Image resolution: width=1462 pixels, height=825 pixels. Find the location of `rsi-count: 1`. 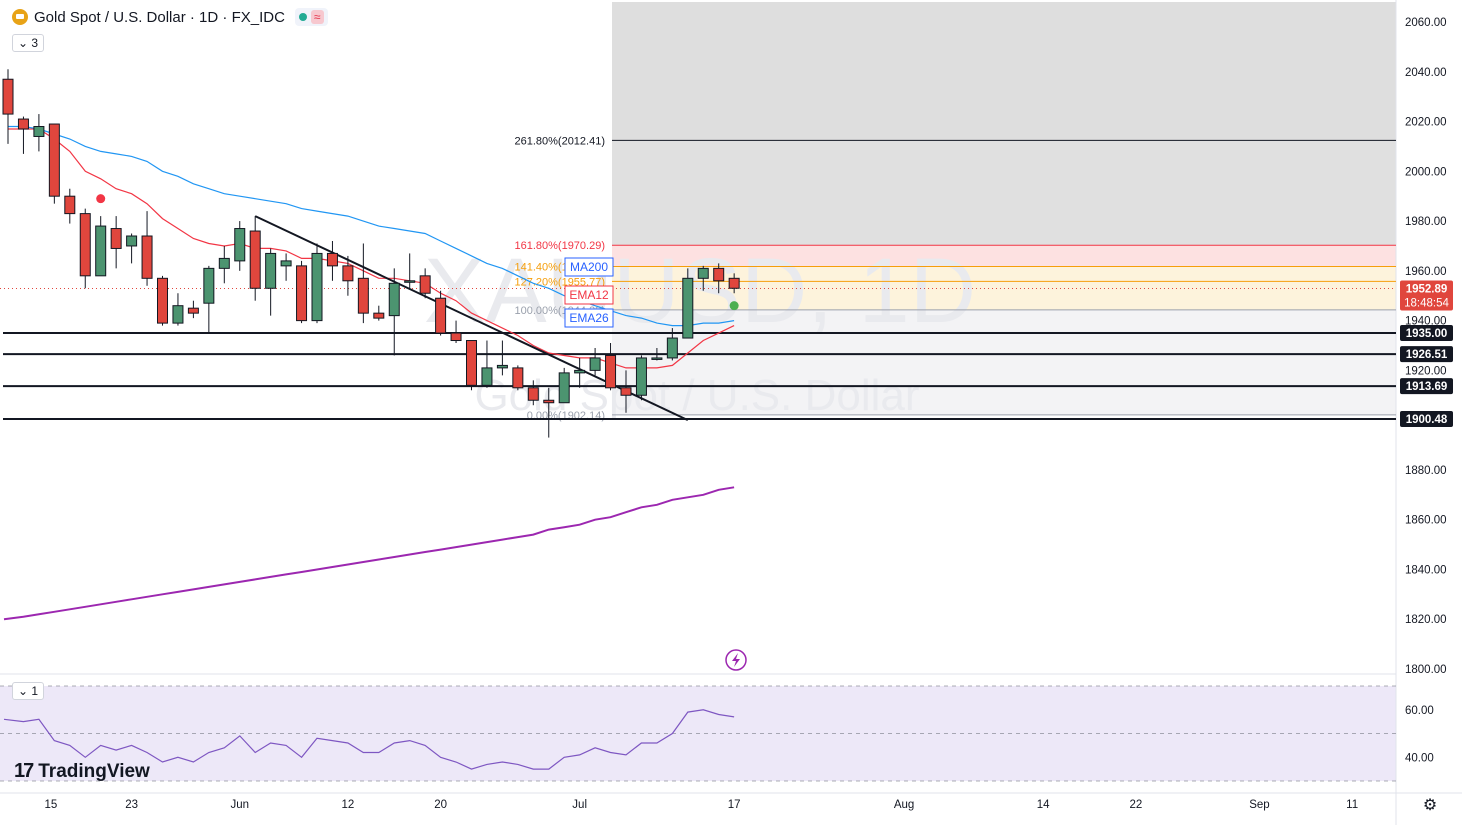

rsi-count: 1 is located at coordinates (35, 691).